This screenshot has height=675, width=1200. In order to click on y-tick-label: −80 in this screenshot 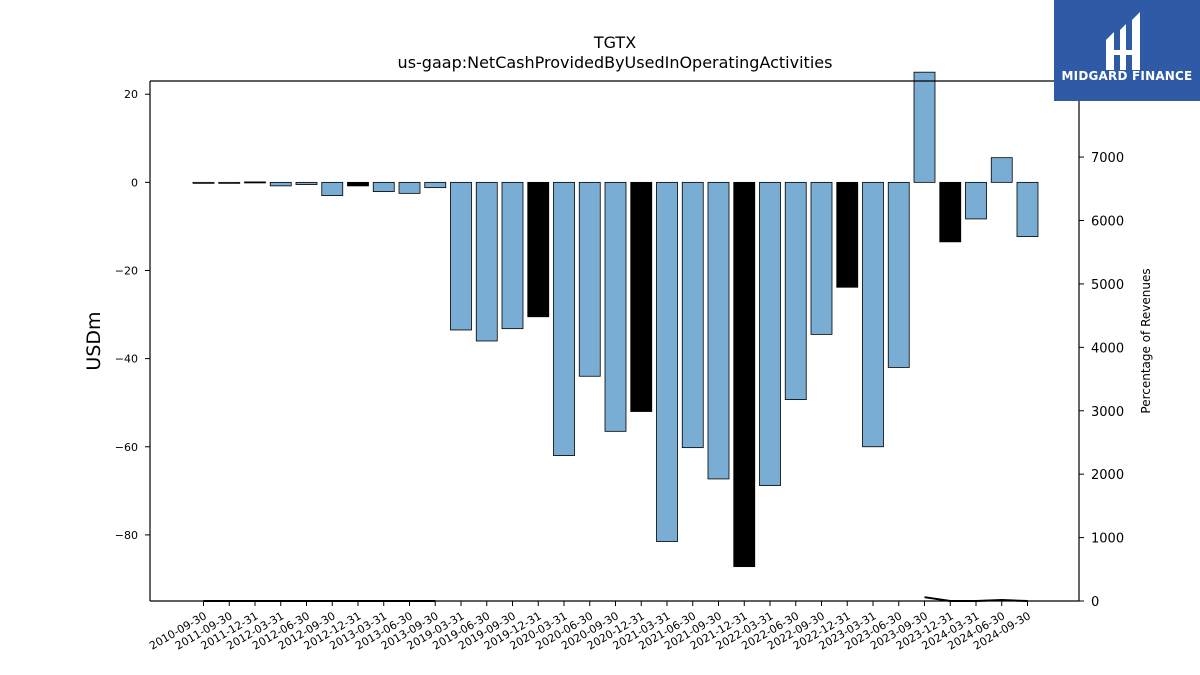, I will do `click(126, 535)`.